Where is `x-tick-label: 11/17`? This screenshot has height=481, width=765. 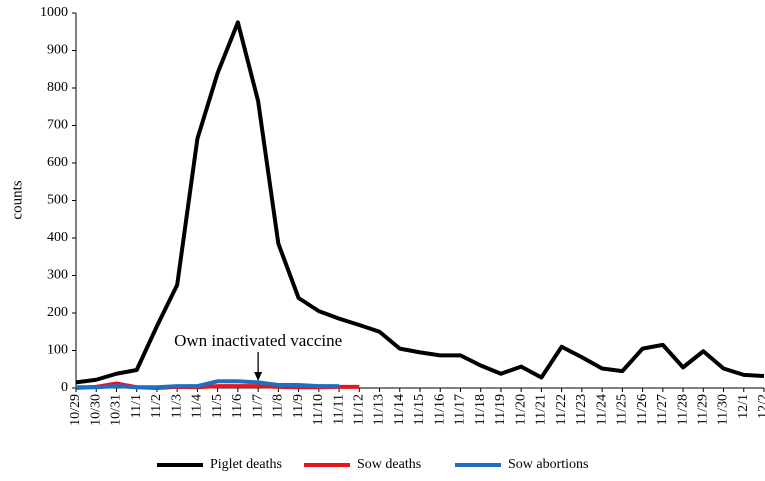
x-tick-label: 11/17 is located at coordinates (460, 409).